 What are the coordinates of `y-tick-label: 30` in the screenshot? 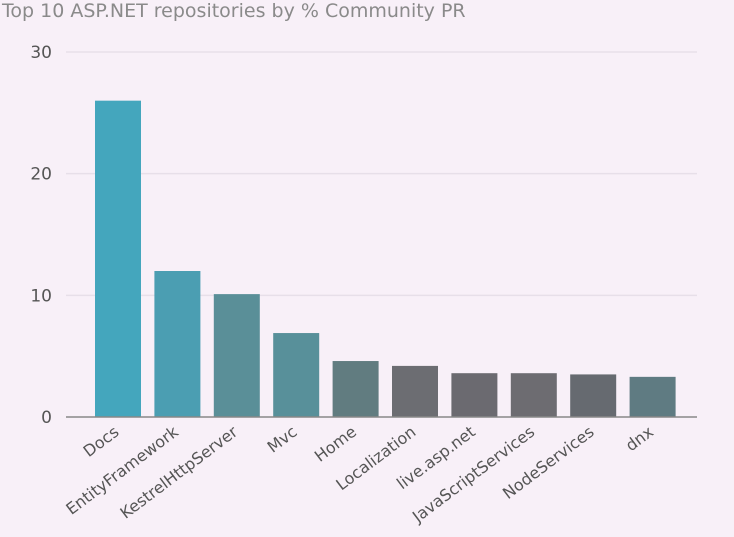 It's located at (41, 53).